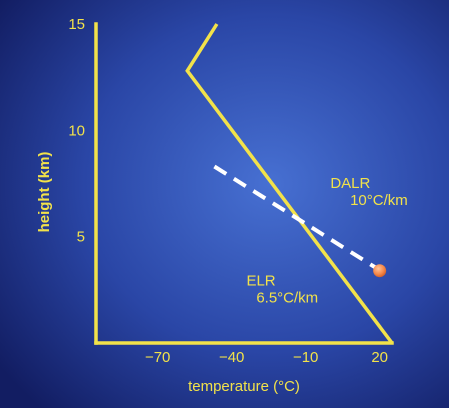  I want to click on y-tick-label: 15, so click(76, 24).